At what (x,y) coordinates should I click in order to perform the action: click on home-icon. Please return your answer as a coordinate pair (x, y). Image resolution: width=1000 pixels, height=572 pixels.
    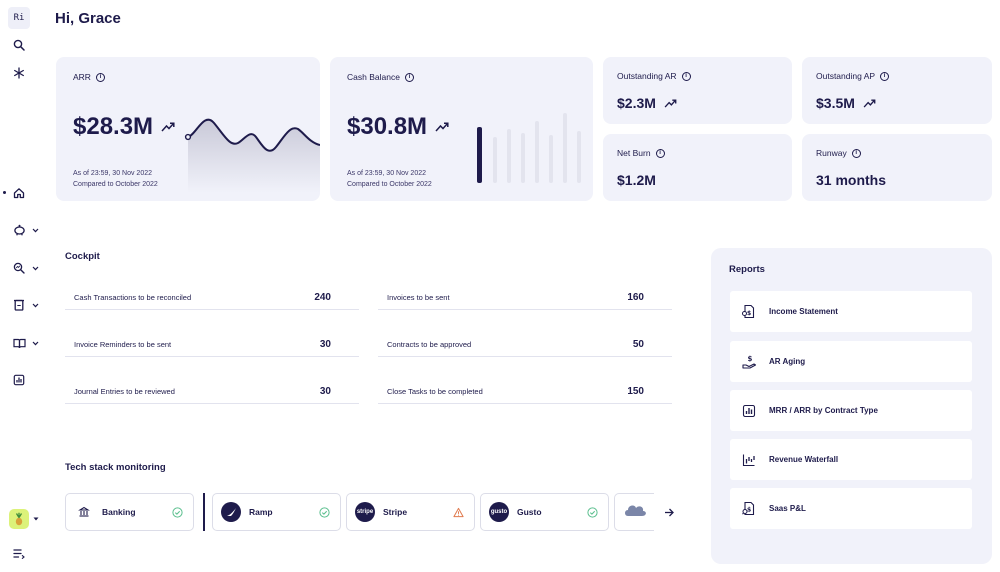
    Looking at the image, I should click on (19, 193).